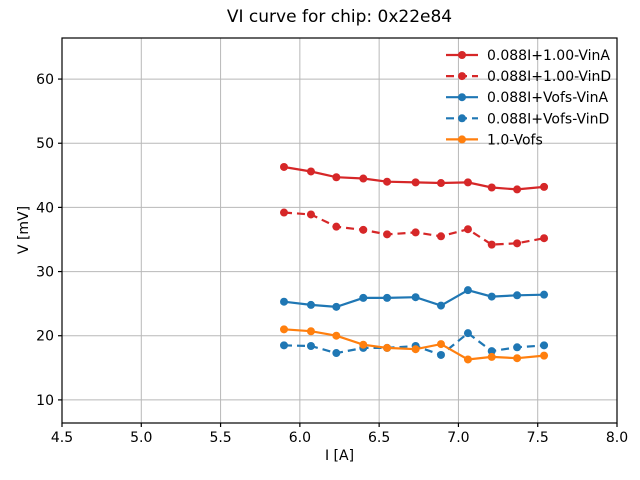  I want to click on y-tick-label: 20, so click(45, 337).